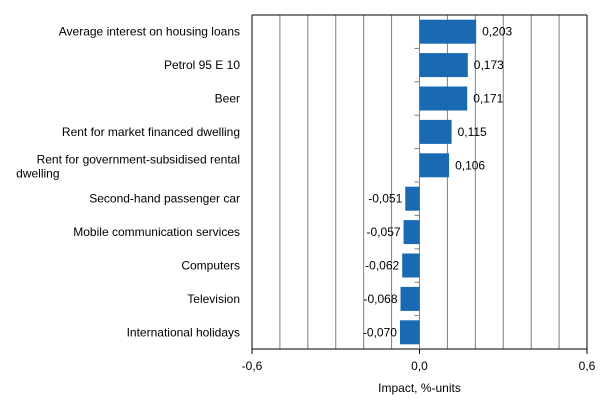 The image size is (607, 418). I want to click on category-label: Mobile communication services, so click(156, 232).